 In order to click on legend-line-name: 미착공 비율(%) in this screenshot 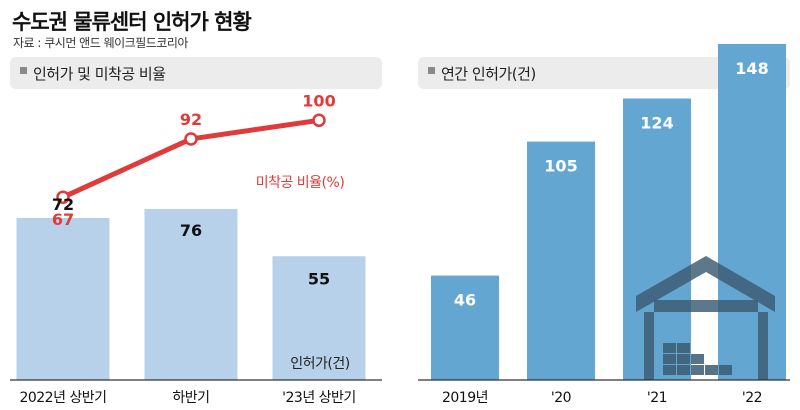, I will do `click(300, 183)`.